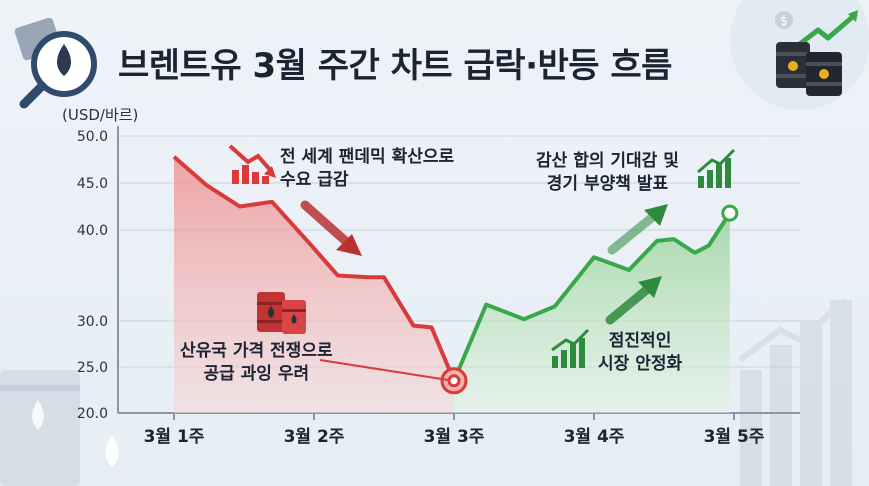  Describe the element at coordinates (92, 275) in the screenshot. I see `y-axis-ticks: 20.0 25.0 30.0 40.0 45.0 50.0` at that location.